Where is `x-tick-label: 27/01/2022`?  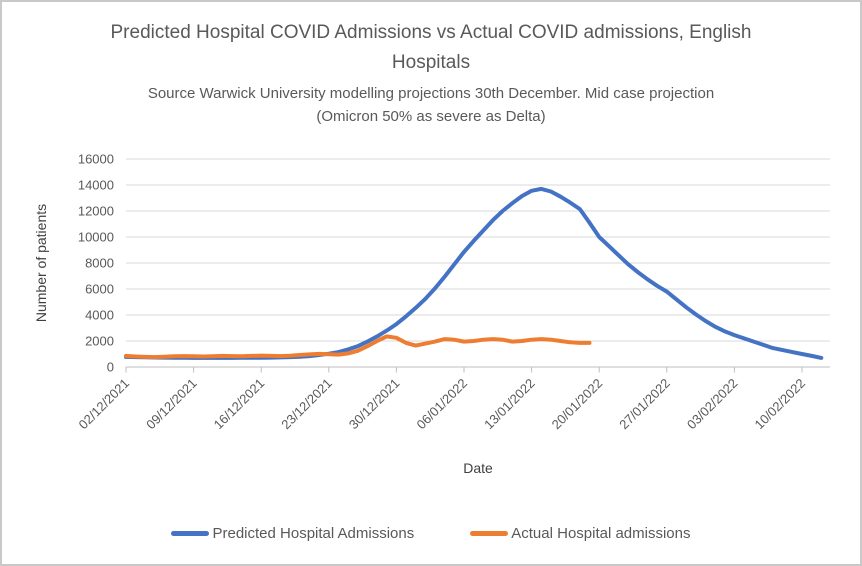
x-tick-label: 27/01/2022 is located at coordinates (644, 404).